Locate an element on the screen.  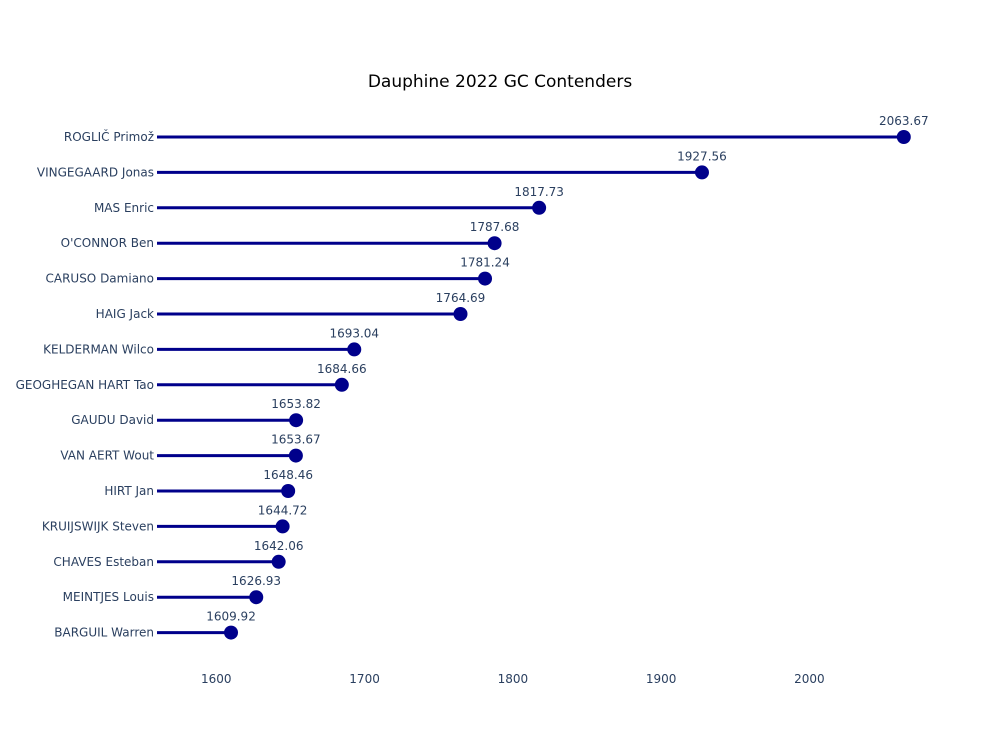
x-axis-ticks: 1600 1700 1800 1900 2000 is located at coordinates (513, 679).